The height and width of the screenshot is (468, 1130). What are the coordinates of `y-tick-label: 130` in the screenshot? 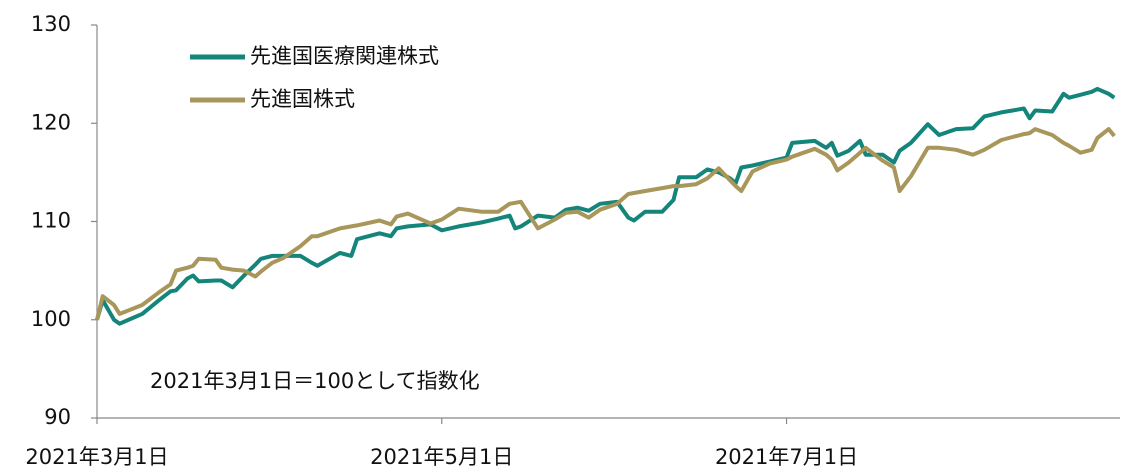 It's located at (51, 24).